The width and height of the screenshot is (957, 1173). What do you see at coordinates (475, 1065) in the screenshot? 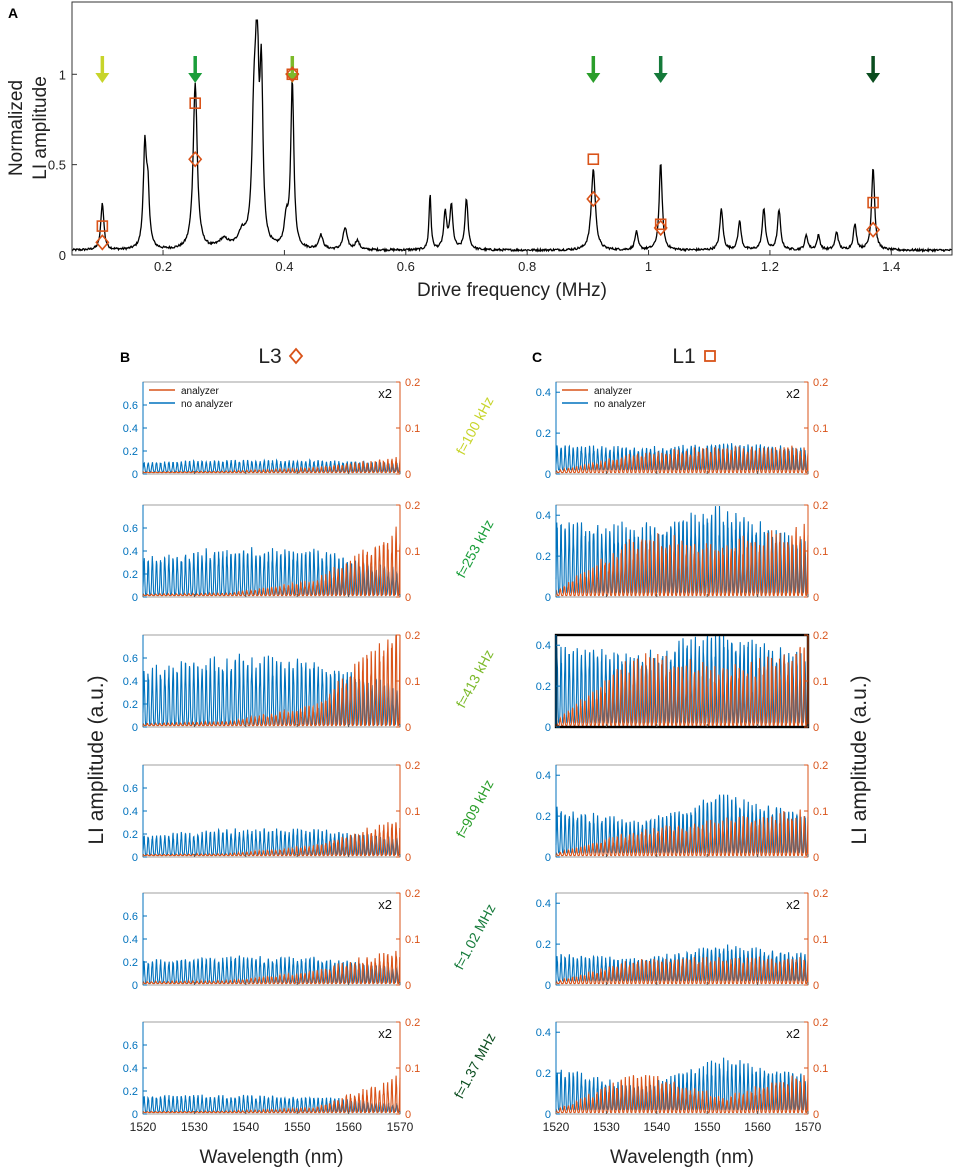
I see `frequency-label-6: f=1.37 MHz` at bounding box center [475, 1065].